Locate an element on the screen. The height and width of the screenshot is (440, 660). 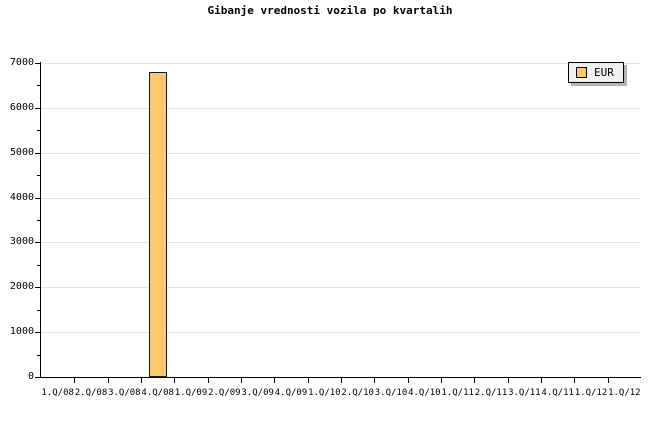
y-axis-tick-label: 6000 is located at coordinates (21, 107).